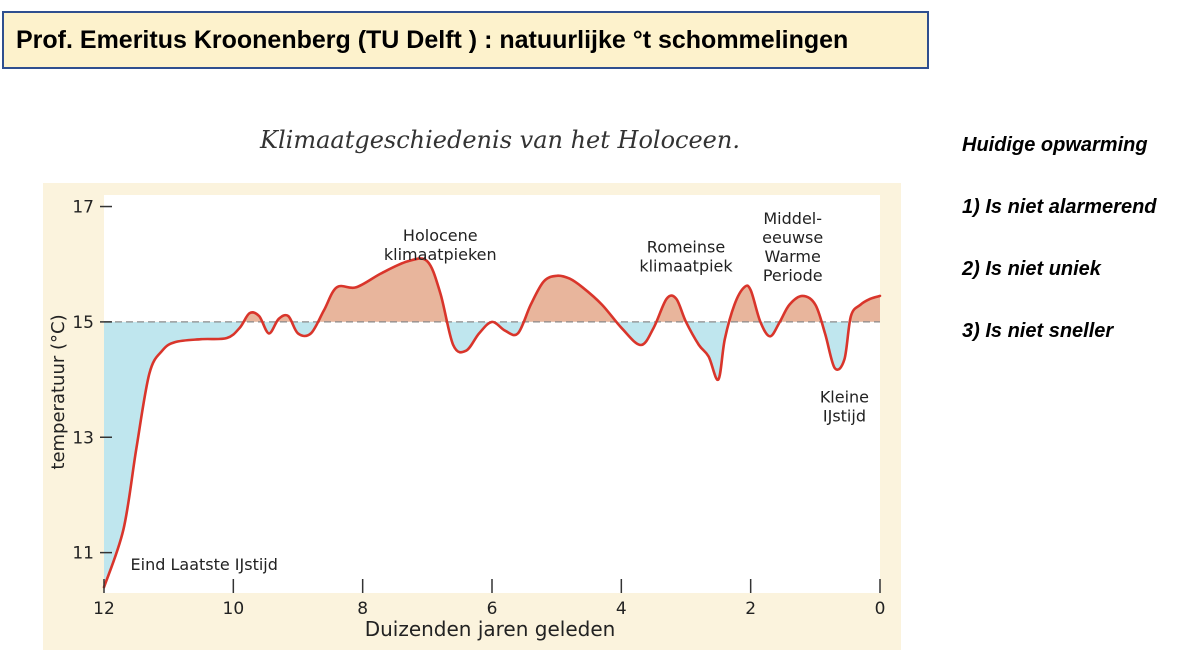 The width and height of the screenshot is (1200, 653). Describe the element at coordinates (83, 323) in the screenshot. I see `y-tick-label: 15` at that location.